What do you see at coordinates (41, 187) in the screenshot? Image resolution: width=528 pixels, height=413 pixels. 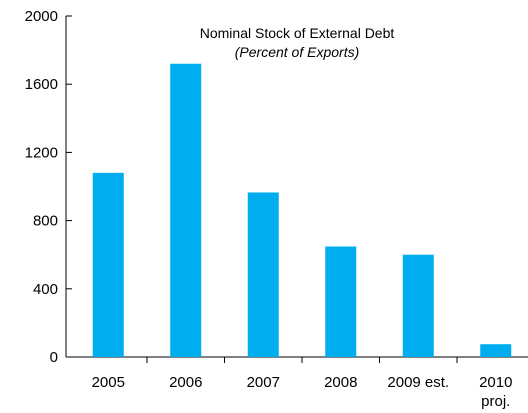 I see `y-tick-labels: 0 400 800 1200 1600 2000` at bounding box center [41, 187].